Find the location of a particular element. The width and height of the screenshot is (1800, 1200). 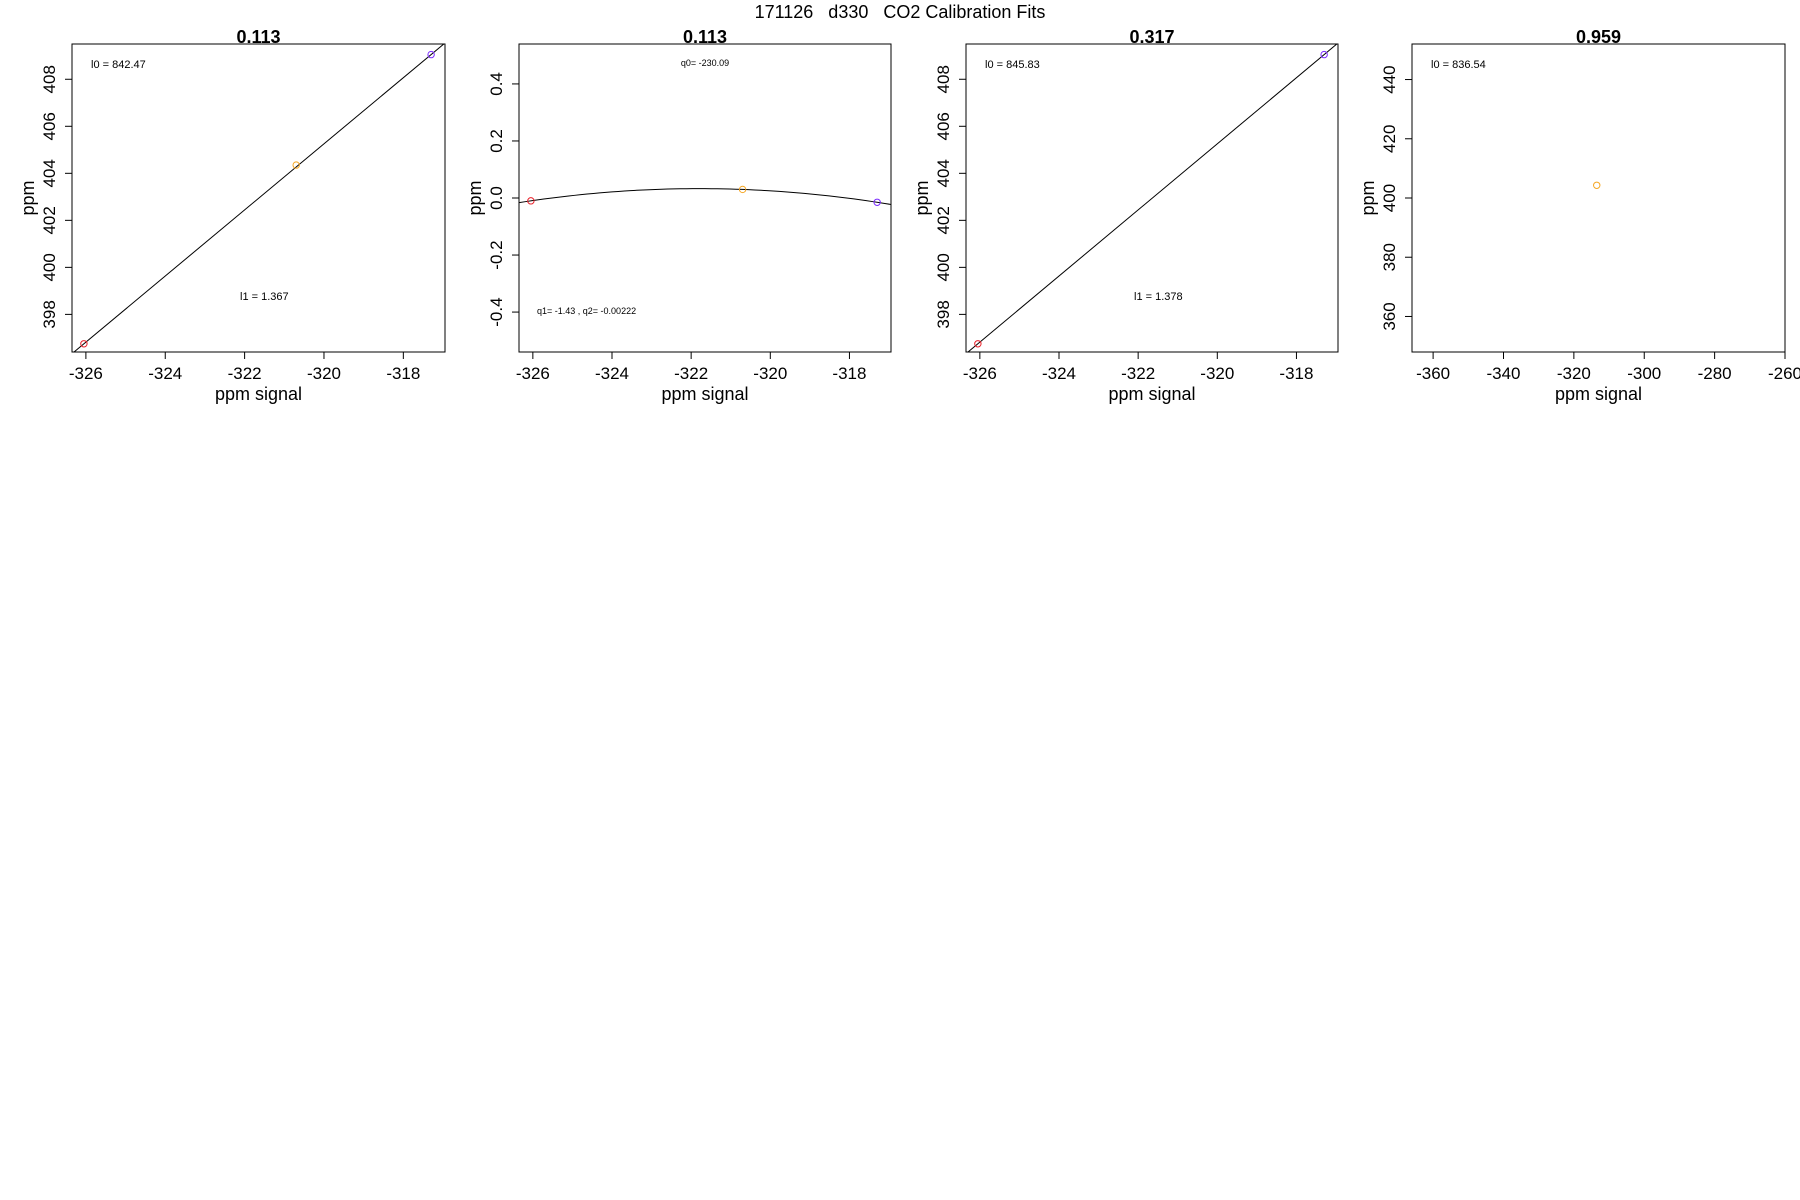

panel-title: 0.959 is located at coordinates (1598, 37).